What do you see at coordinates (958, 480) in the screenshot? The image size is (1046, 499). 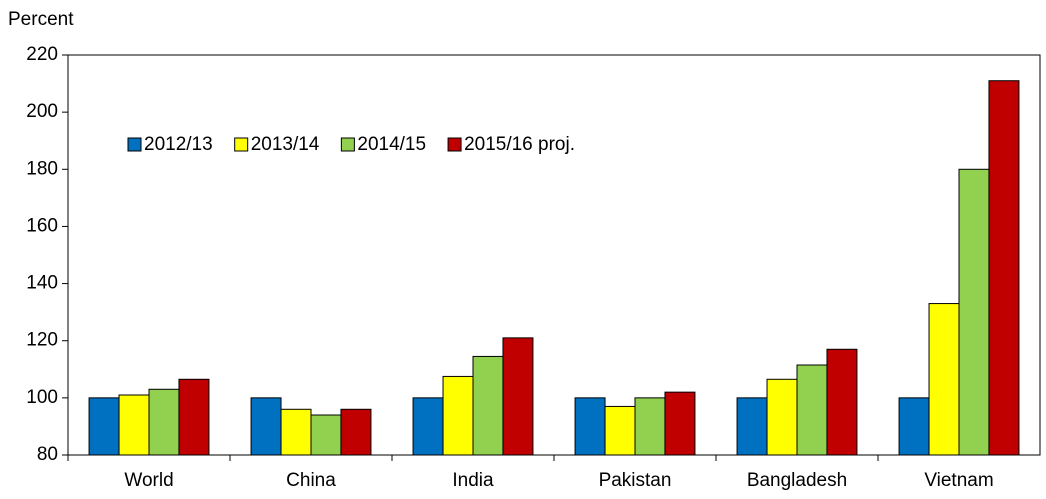 I see `x-tick-label: Vietnam` at bounding box center [958, 480].